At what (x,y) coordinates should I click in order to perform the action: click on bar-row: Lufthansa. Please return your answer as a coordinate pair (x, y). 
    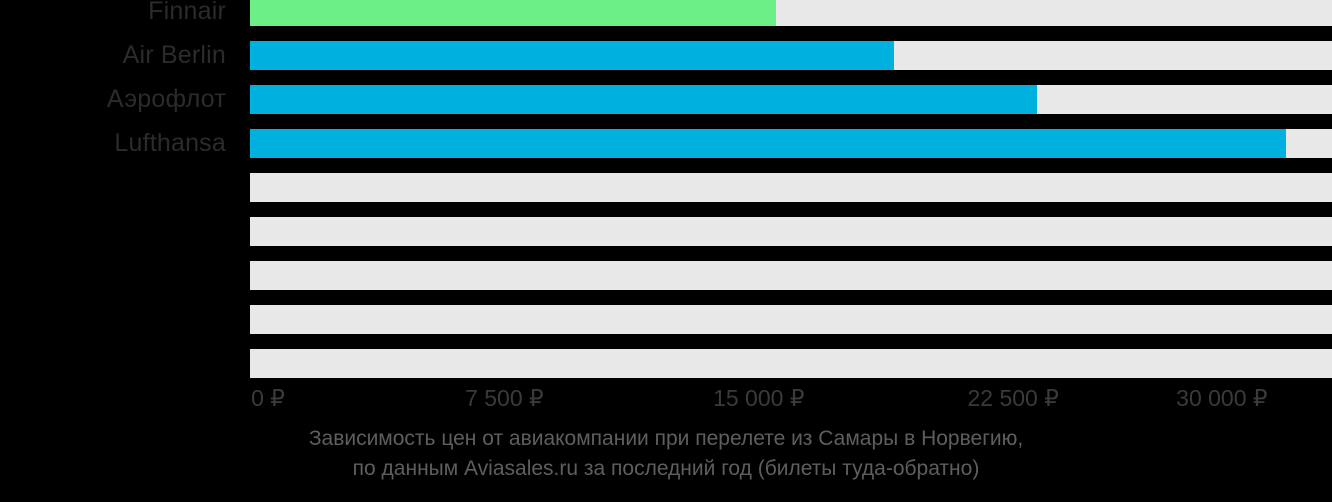
    Looking at the image, I should click on (666, 143).